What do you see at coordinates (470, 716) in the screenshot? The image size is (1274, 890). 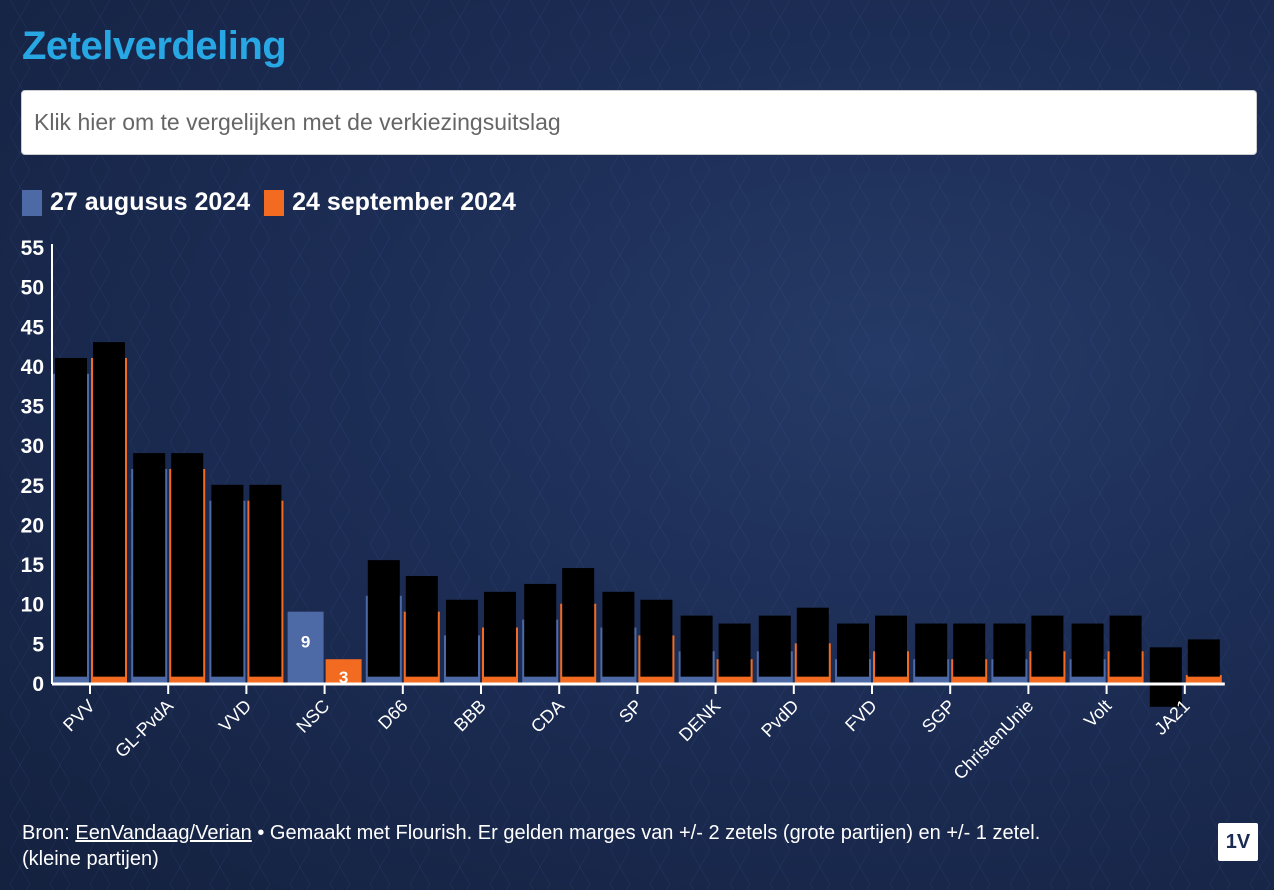 I see `x-tick-label-BBB: BBB` at bounding box center [470, 716].